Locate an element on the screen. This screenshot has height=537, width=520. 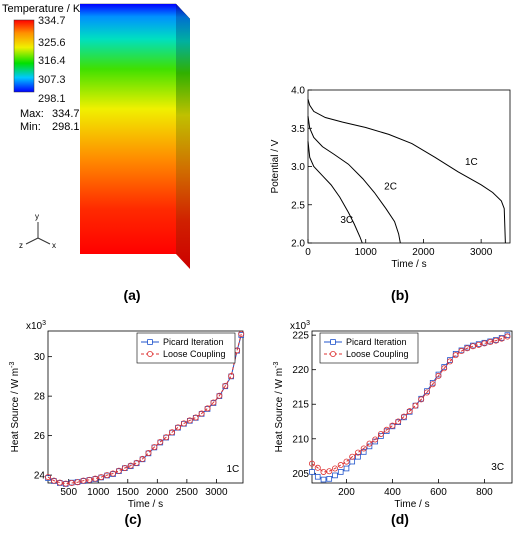
annotation: 1C is located at coordinates (471, 162).